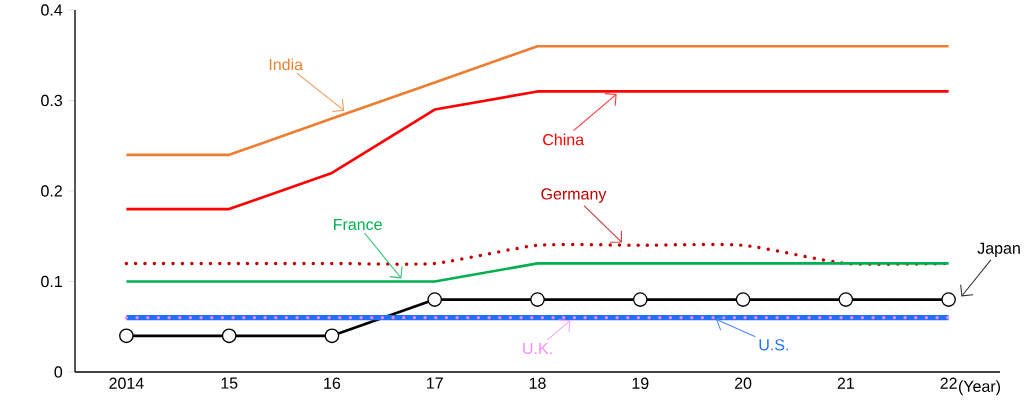 Image resolution: width=1036 pixels, height=405 pixels. I want to click on y-tick-label: 0, so click(58, 372).